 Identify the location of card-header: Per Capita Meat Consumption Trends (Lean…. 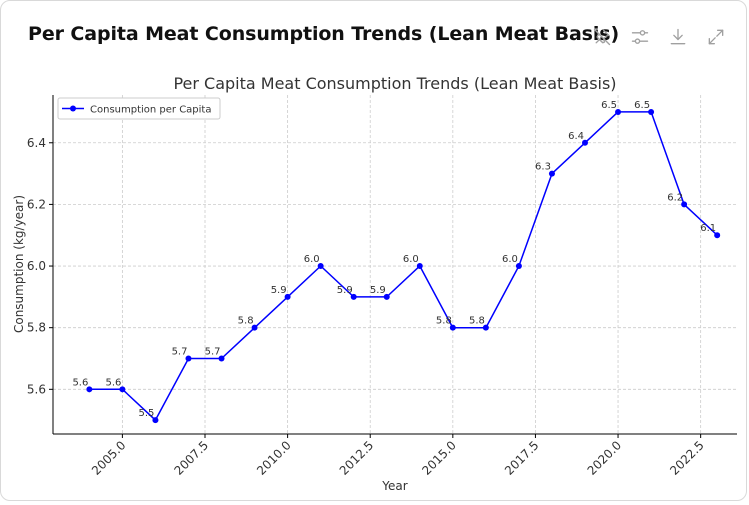
(374, 36).